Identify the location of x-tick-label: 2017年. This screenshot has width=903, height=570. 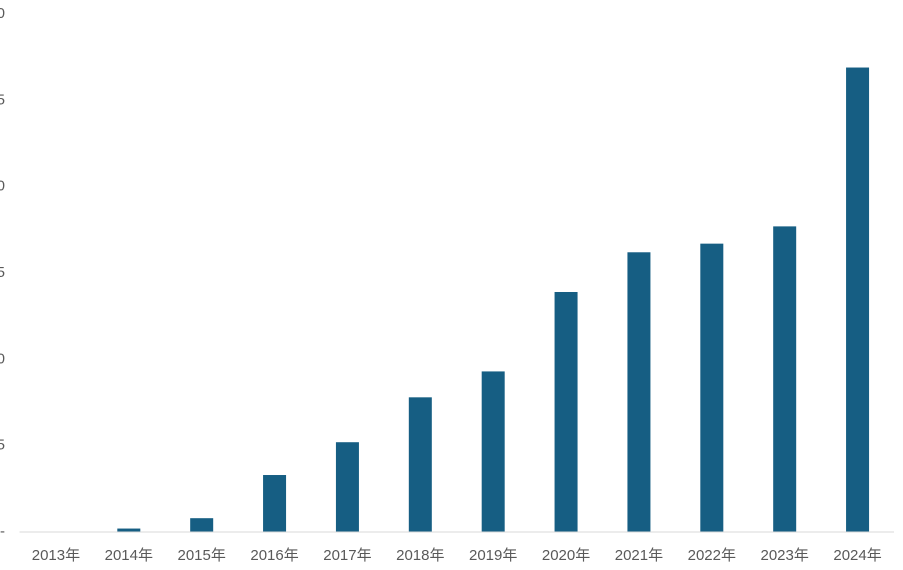
(347, 555).